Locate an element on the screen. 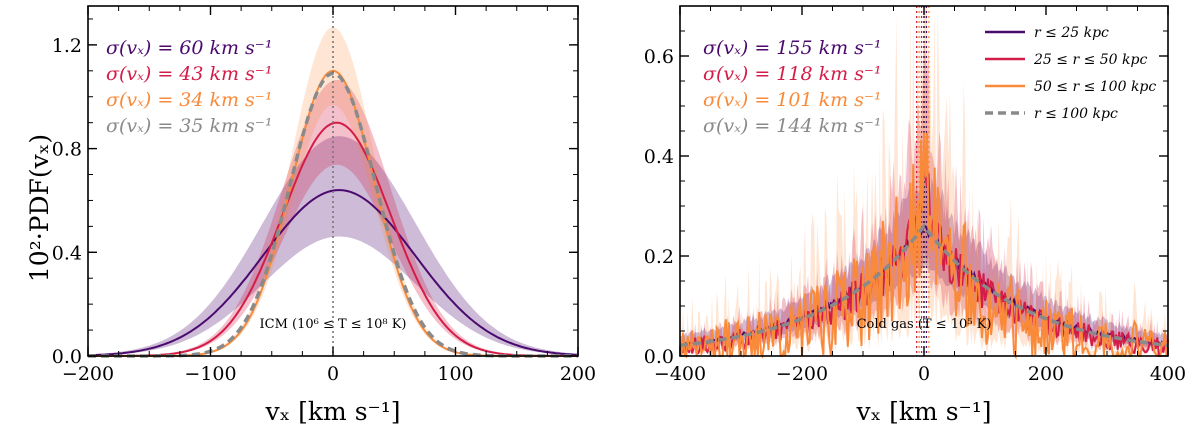 Image resolution: width=1200 pixels, height=435 pixels. y-tick-label: 1.2 is located at coordinates (67, 46).